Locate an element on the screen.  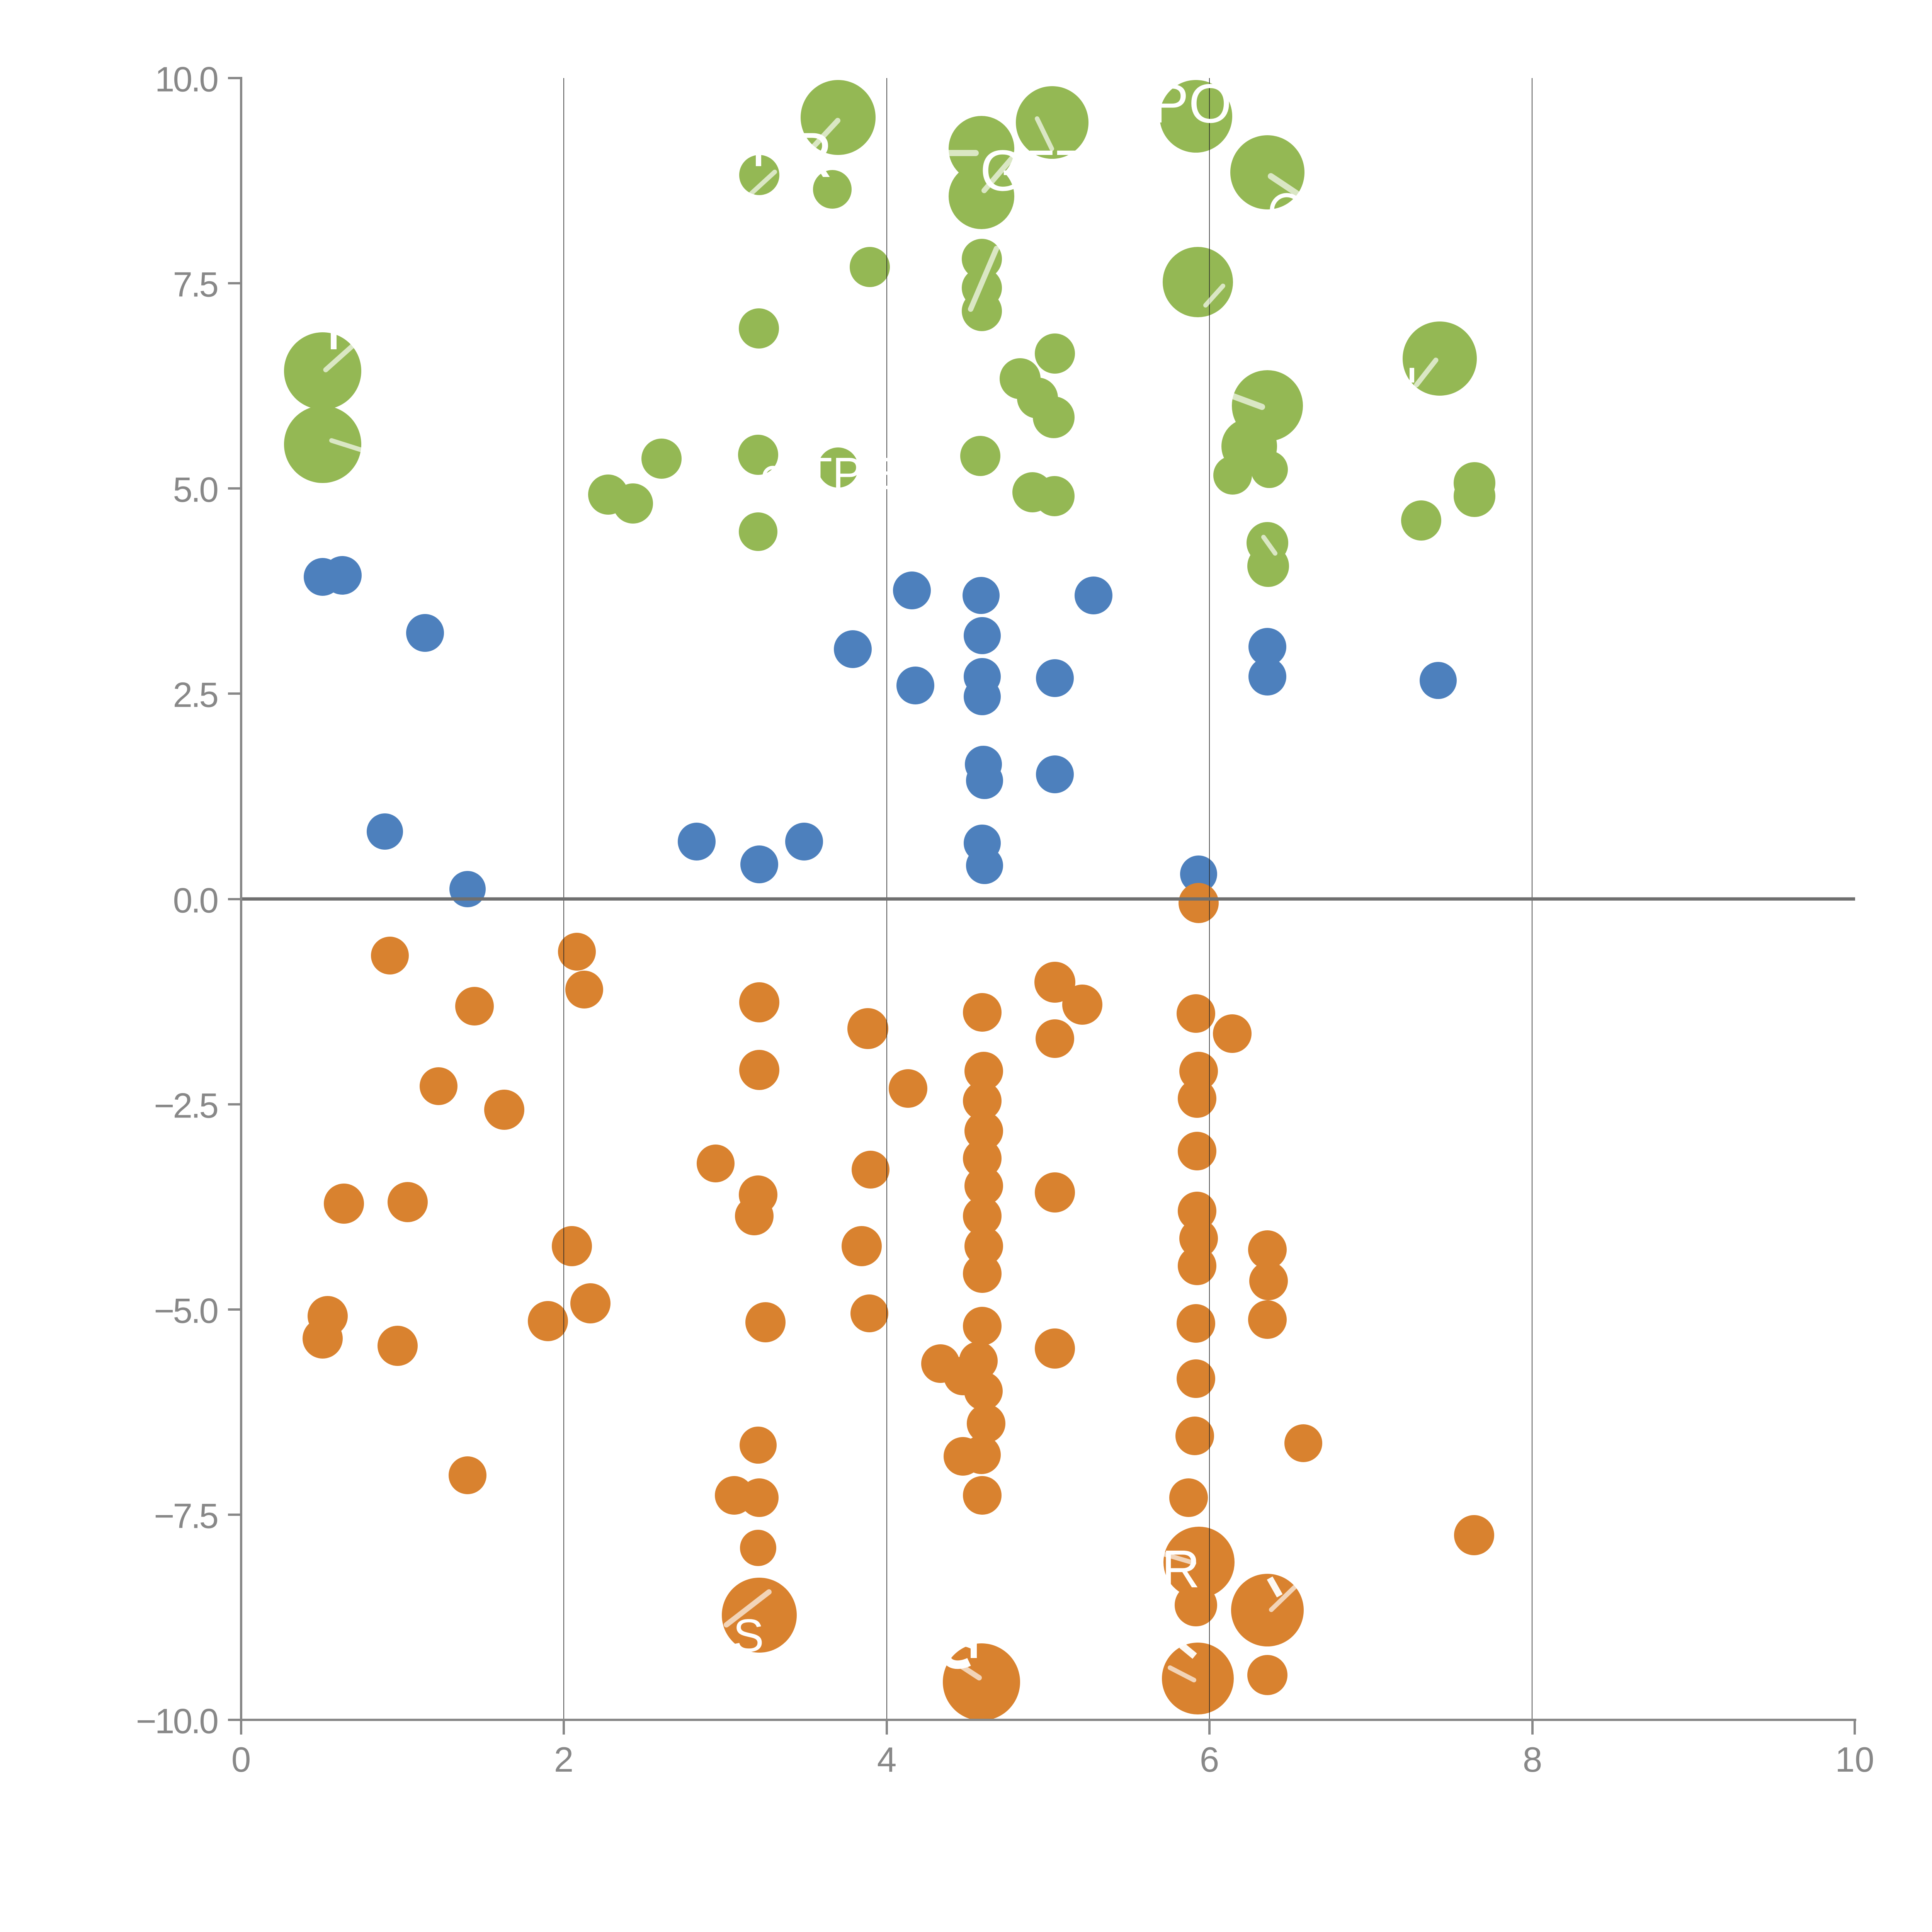
svg-text: PO is located at coordinates (1192, 104).